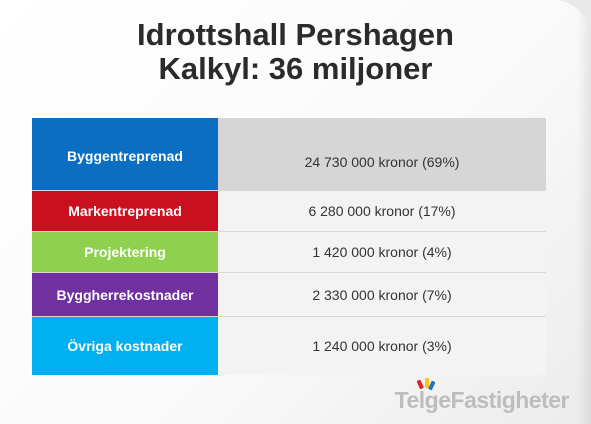  I want to click on row-value-projektering: 1 420 000 kronor (4%), so click(382, 252).